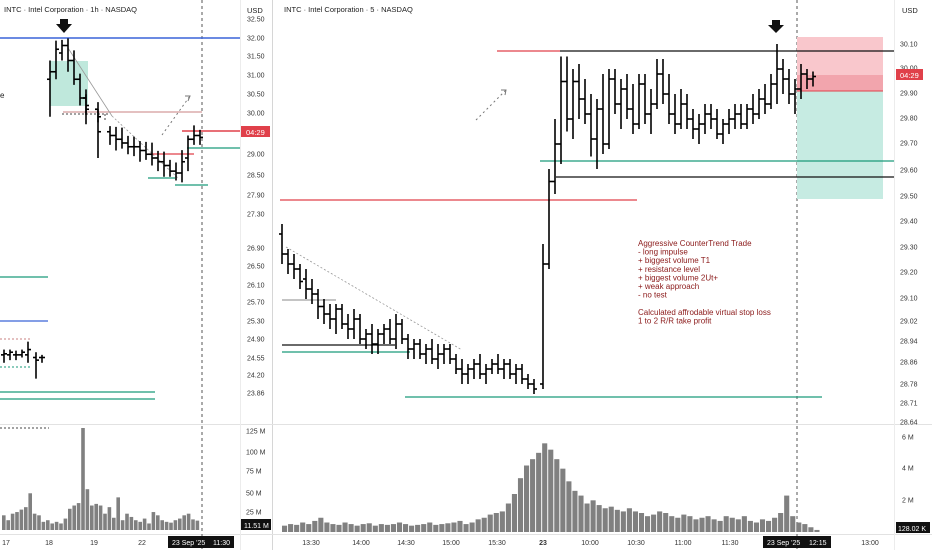 The width and height of the screenshot is (932, 555). Describe the element at coordinates (909, 222) in the screenshot. I see `right-price-tick: 29.40` at that location.